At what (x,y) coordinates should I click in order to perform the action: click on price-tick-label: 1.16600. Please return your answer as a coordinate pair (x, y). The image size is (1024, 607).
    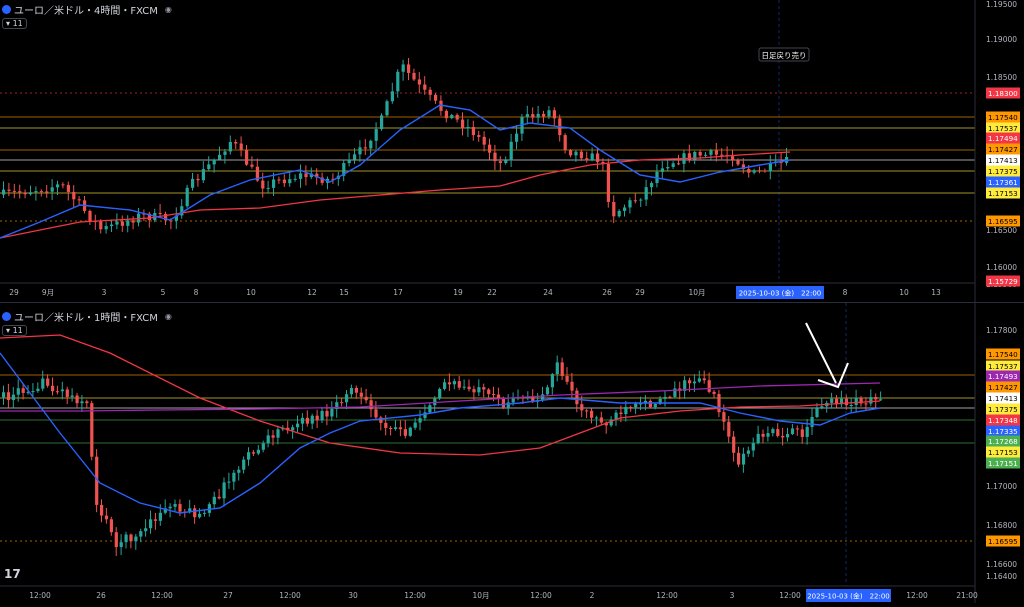
    Looking at the image, I should click on (1001, 564).